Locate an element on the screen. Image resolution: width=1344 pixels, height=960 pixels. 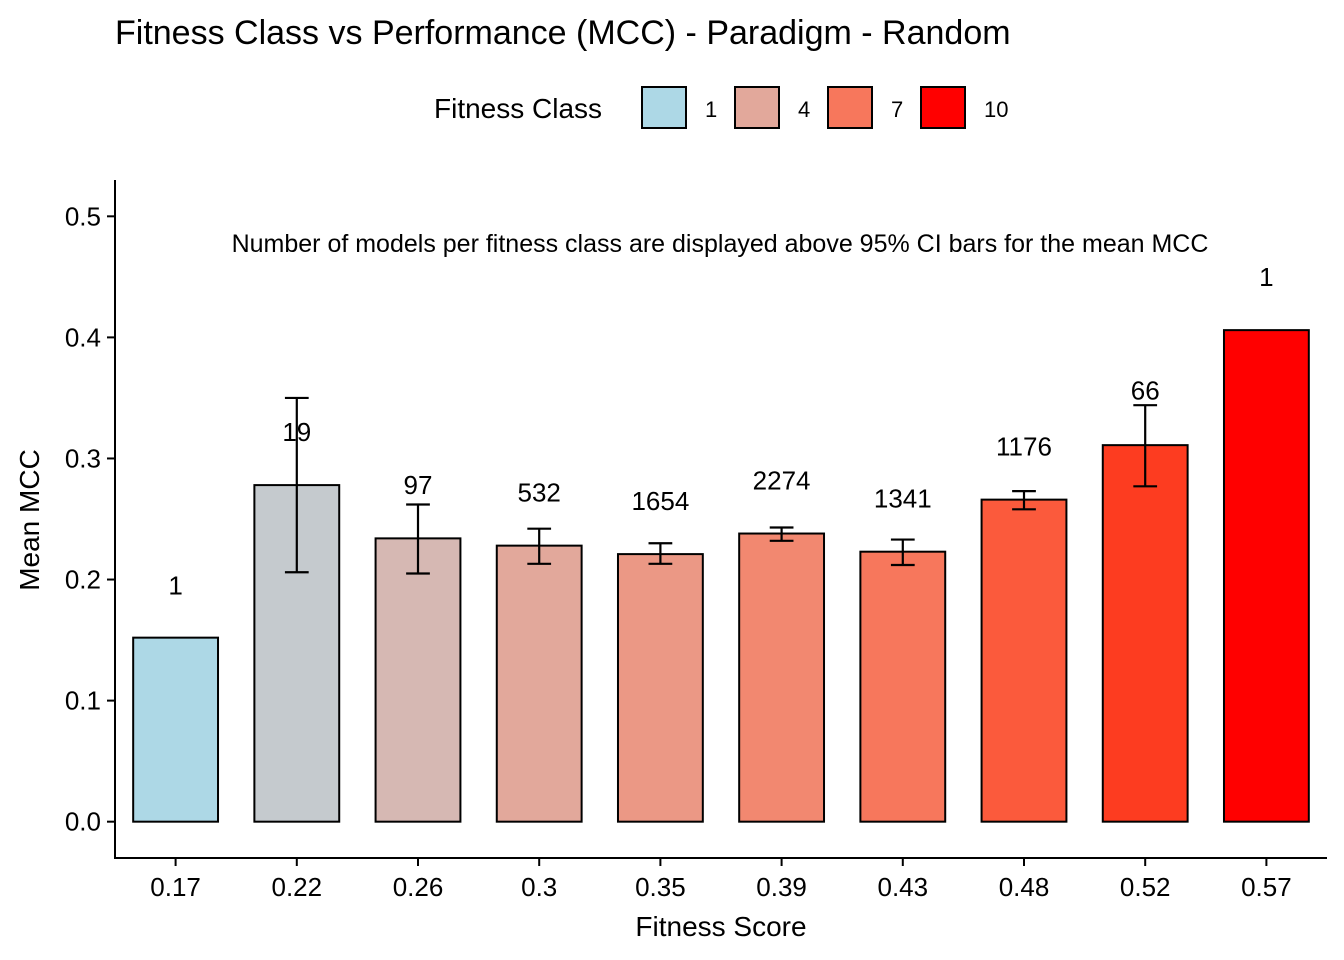
bar-0.39 is located at coordinates (782, 677).